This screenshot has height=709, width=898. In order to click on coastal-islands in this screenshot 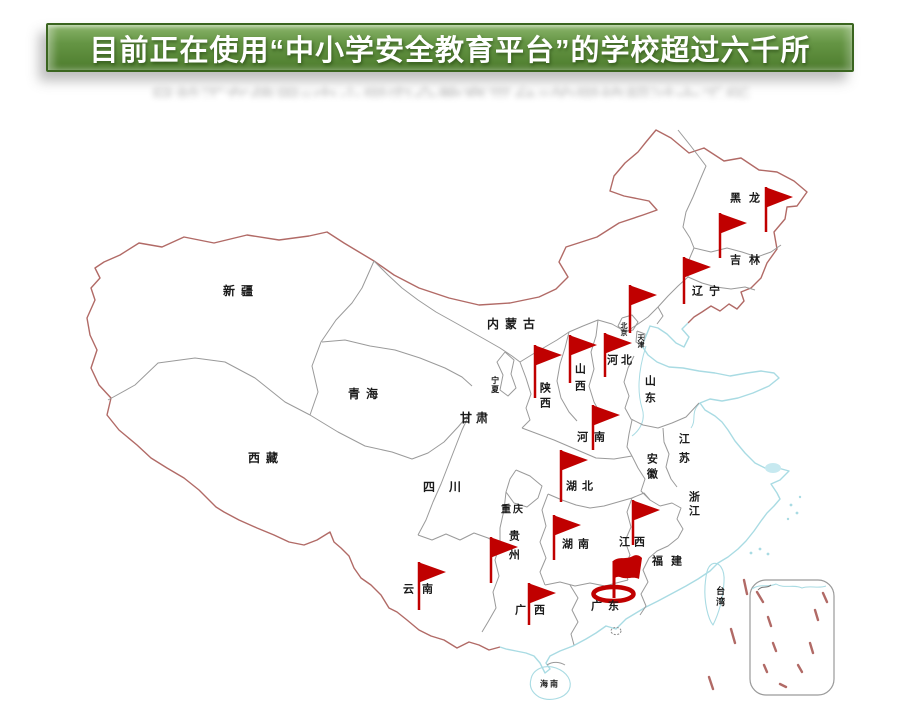, I will do `click(775, 525)`.